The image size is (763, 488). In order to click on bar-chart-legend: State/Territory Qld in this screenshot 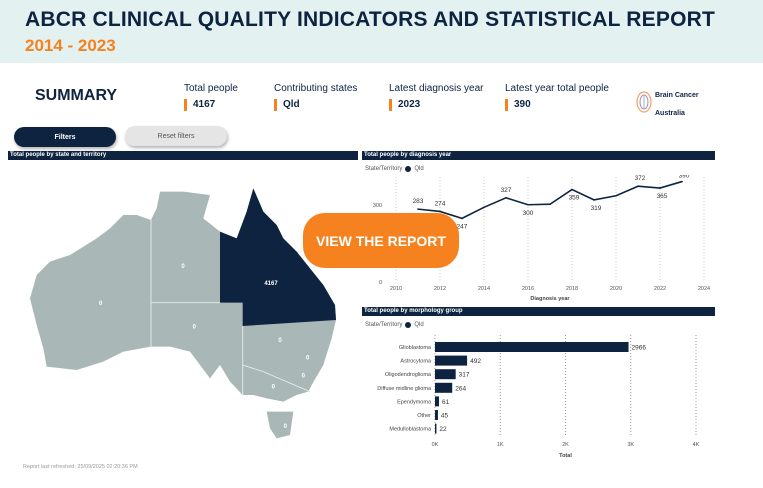, I will do `click(394, 325)`.